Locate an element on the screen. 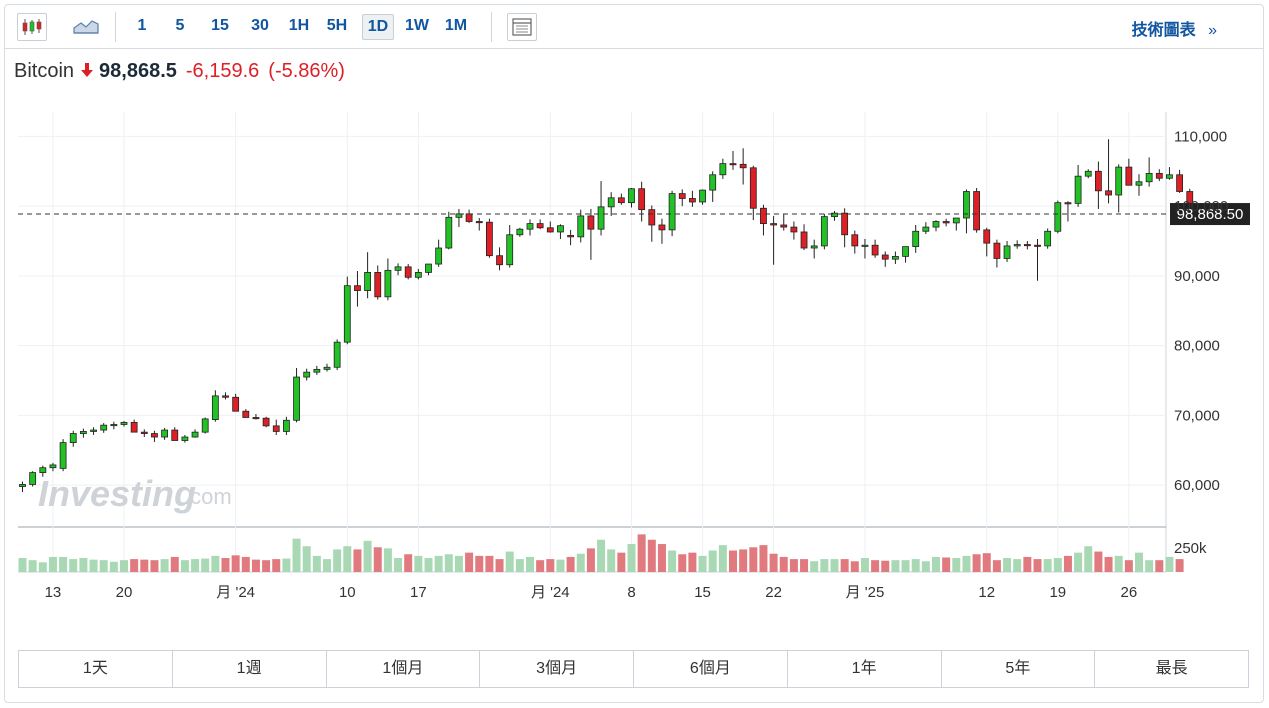 The image size is (1269, 708). timeframe-1d: 1D is located at coordinates (378, 27).